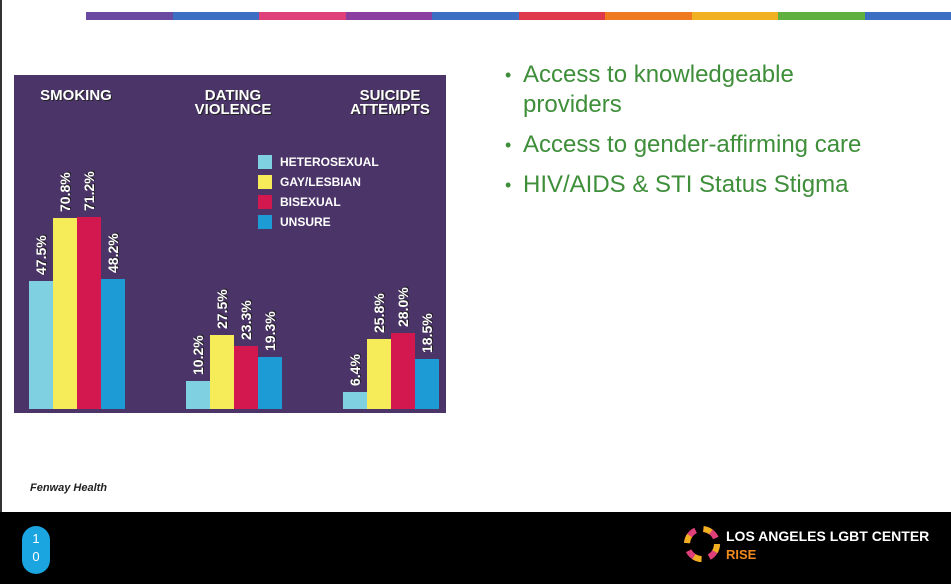  I want to click on value-label: 70.8%, so click(65, 192).